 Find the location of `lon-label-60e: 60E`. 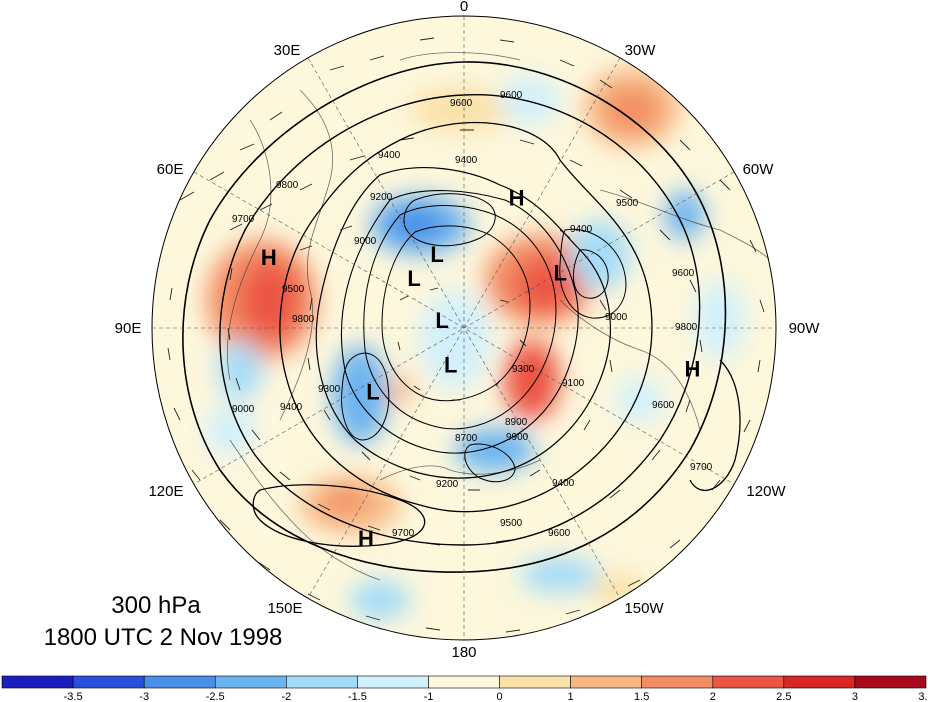

lon-label-60e: 60E is located at coordinates (170, 169).